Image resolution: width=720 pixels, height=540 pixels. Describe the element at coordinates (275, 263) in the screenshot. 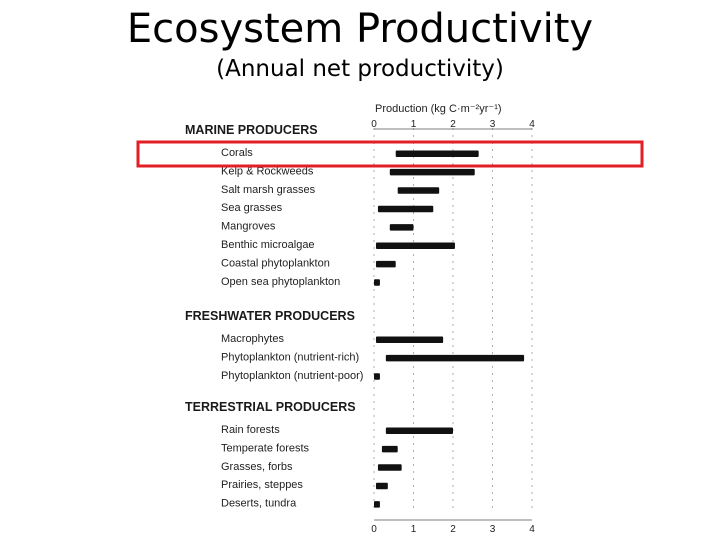

I see `category-label: Coastal phytoplankton` at that location.